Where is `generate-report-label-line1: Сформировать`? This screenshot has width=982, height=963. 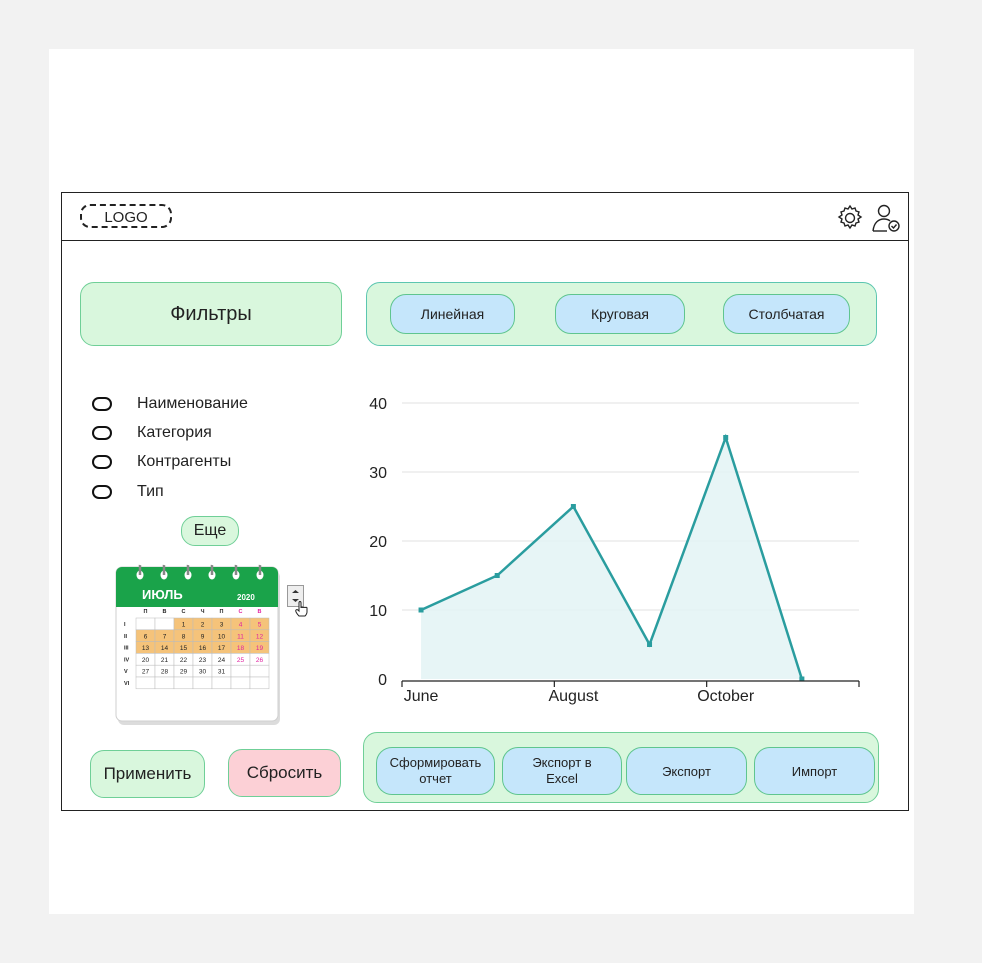
generate-report-label-line1: Сформировать is located at coordinates (435, 762).